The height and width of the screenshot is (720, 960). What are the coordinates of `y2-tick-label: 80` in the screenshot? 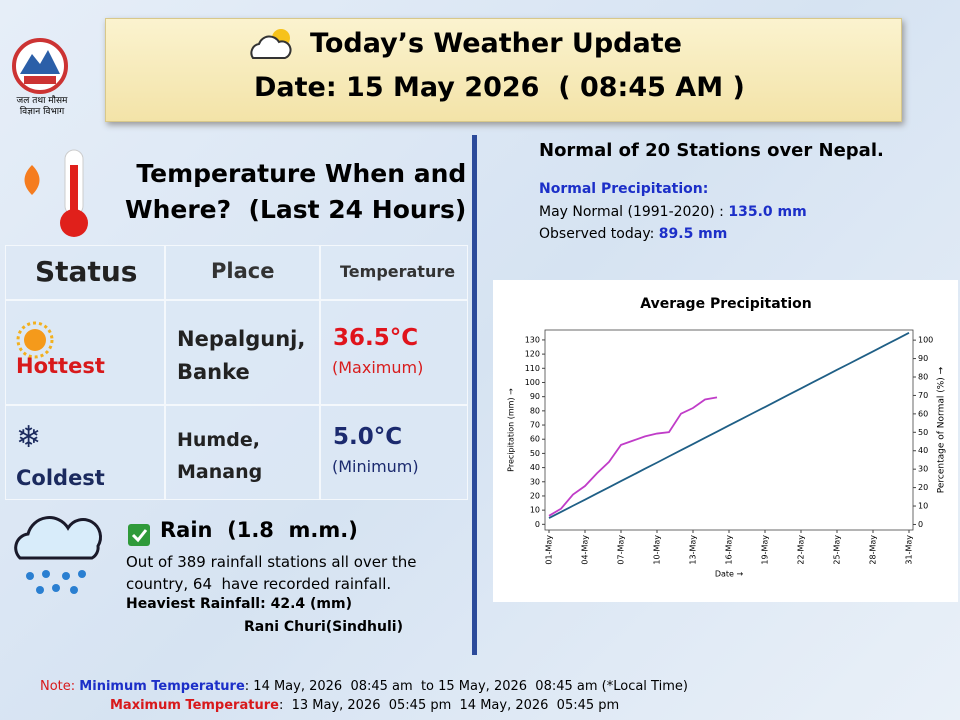 It's located at (923, 377).